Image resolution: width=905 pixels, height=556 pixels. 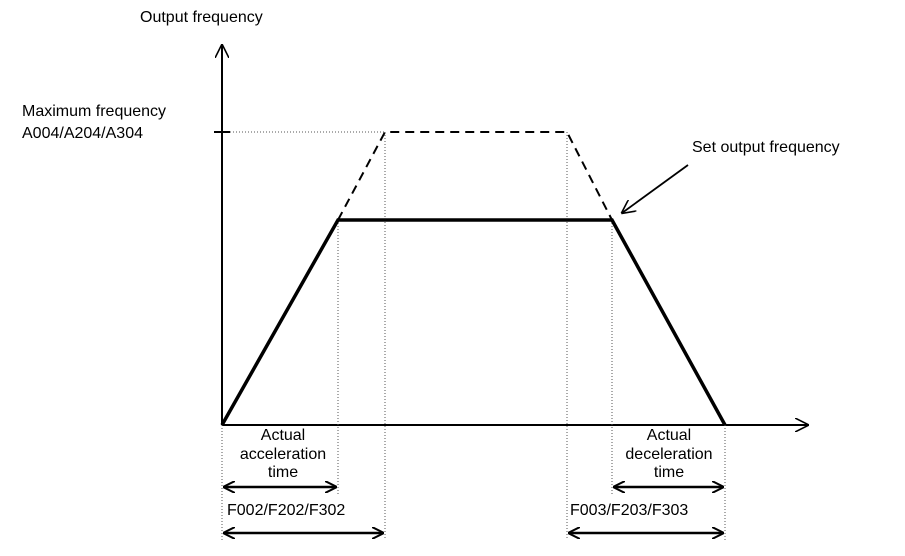 I want to click on annotation-arrow, so click(x=655, y=188).